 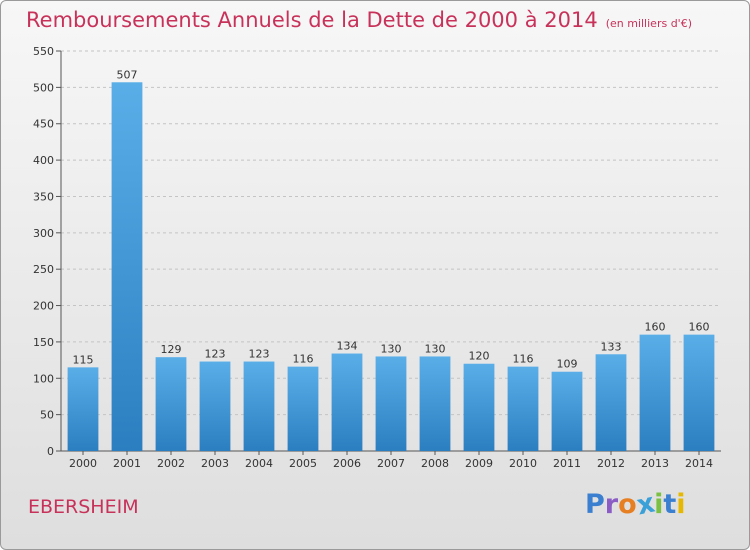 I want to click on bar-value-label: 507, so click(x=127, y=74).